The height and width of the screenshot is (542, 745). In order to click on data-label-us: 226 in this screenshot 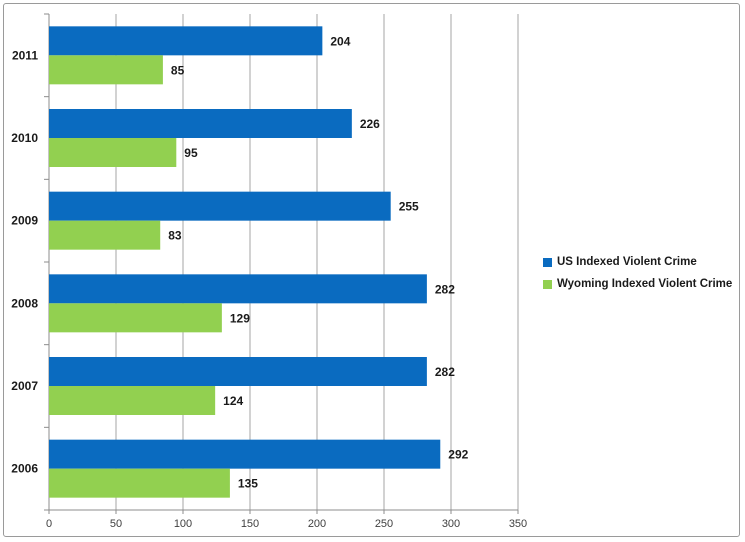, I will do `click(370, 124)`.